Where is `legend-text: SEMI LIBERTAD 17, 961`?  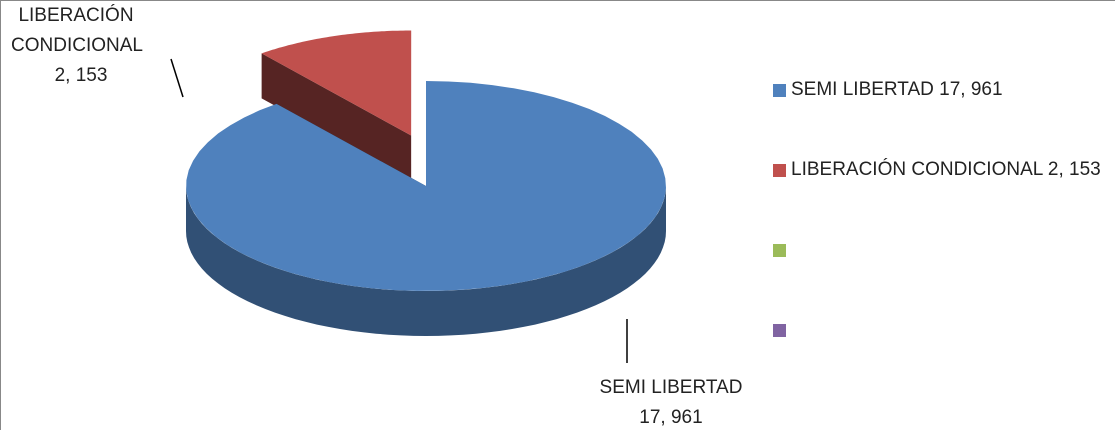
legend-text: SEMI LIBERTAD 17, 961 is located at coordinates (897, 90).